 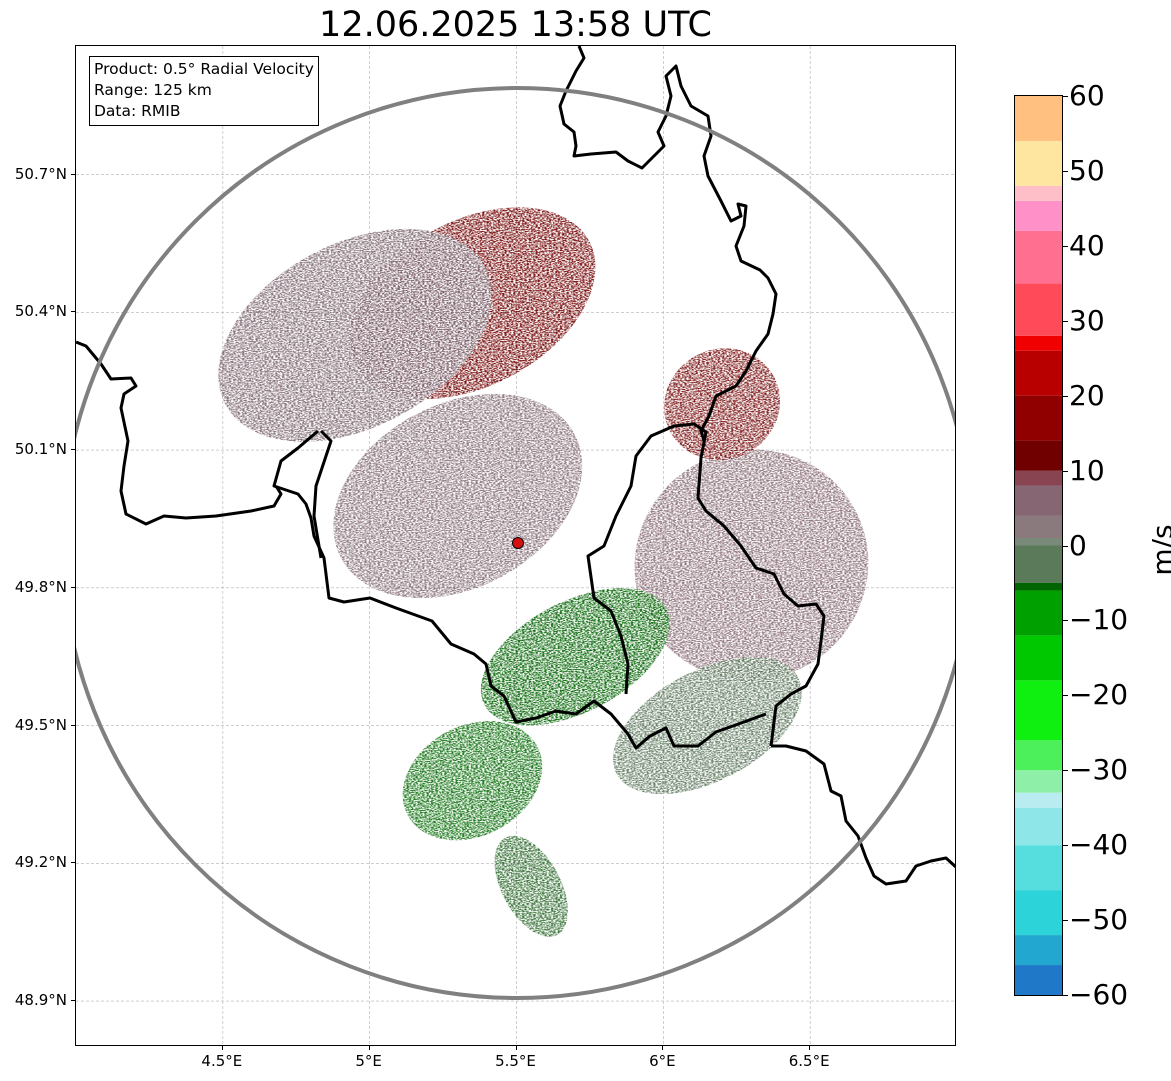 What do you see at coordinates (368, 1061) in the screenshot?
I see `lon-tick-label: 5°E` at bounding box center [368, 1061].